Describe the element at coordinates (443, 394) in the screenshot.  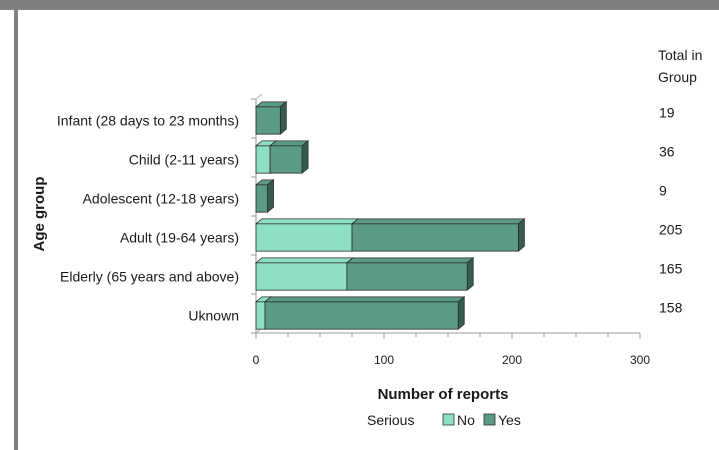
I see `x-axis-title: Number of reports` at that location.